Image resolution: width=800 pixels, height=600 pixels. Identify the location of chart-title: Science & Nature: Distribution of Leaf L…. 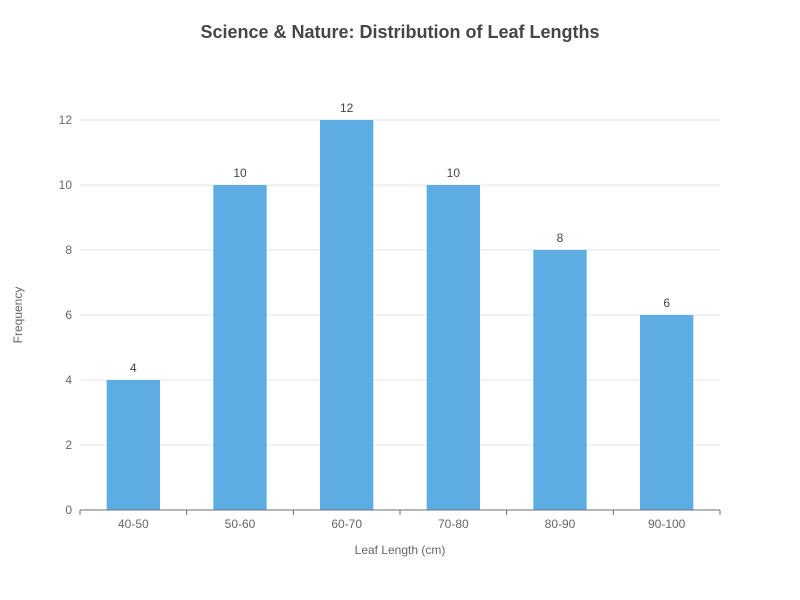
(399, 32).